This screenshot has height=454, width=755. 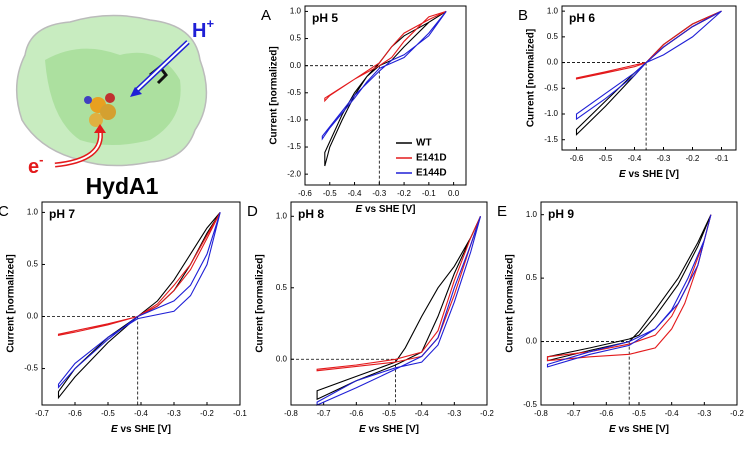 What do you see at coordinates (266, 15) in the screenshot?
I see `panel-letter: A` at bounding box center [266, 15].